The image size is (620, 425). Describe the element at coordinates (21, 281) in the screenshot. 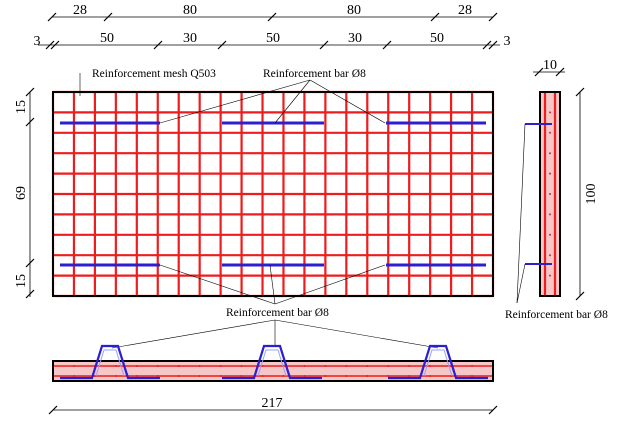

I see `dim-15-bottom: 15` at that location.